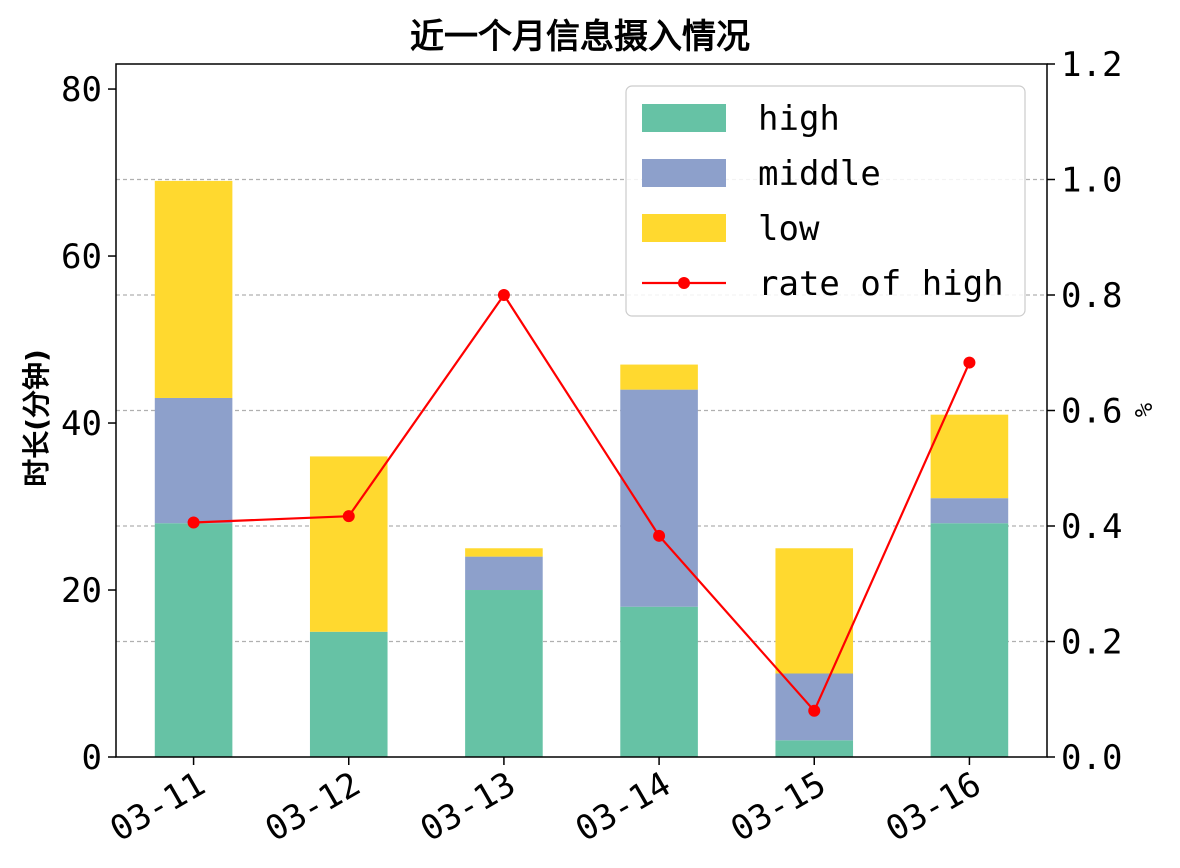  What do you see at coordinates (684, 173) in the screenshot?
I see `legend-swatch-middle` at bounding box center [684, 173].